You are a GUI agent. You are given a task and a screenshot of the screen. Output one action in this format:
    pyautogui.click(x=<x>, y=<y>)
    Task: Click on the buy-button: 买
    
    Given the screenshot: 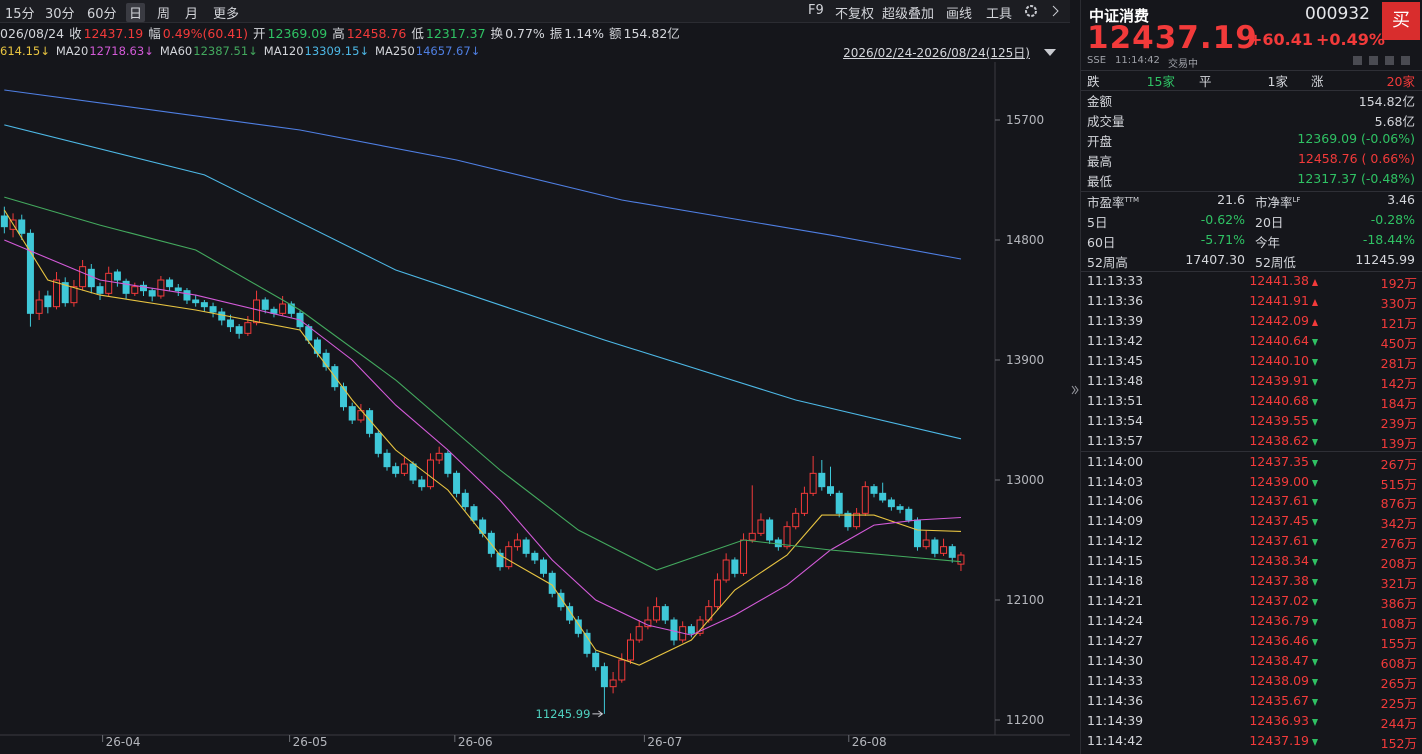 What is the action you would take?
    pyautogui.click(x=1401, y=21)
    